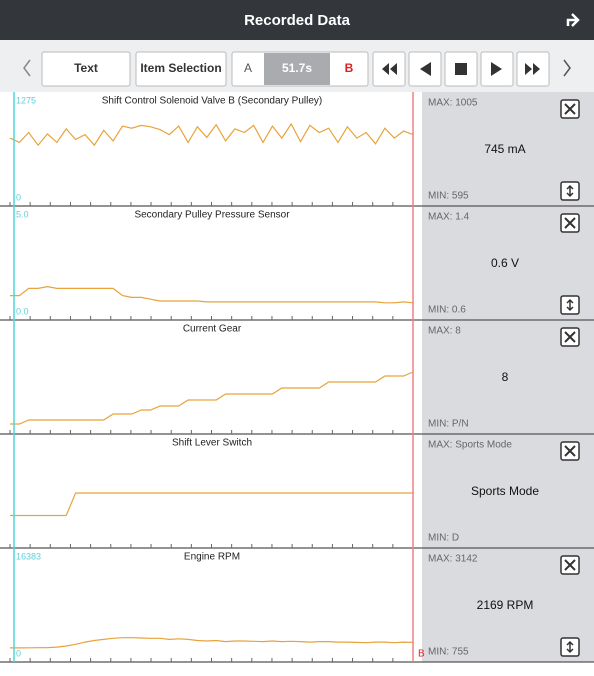 The width and height of the screenshot is (594, 676). I want to click on panel-title: Secondary Pulley Pressure Sensor, so click(212, 215).